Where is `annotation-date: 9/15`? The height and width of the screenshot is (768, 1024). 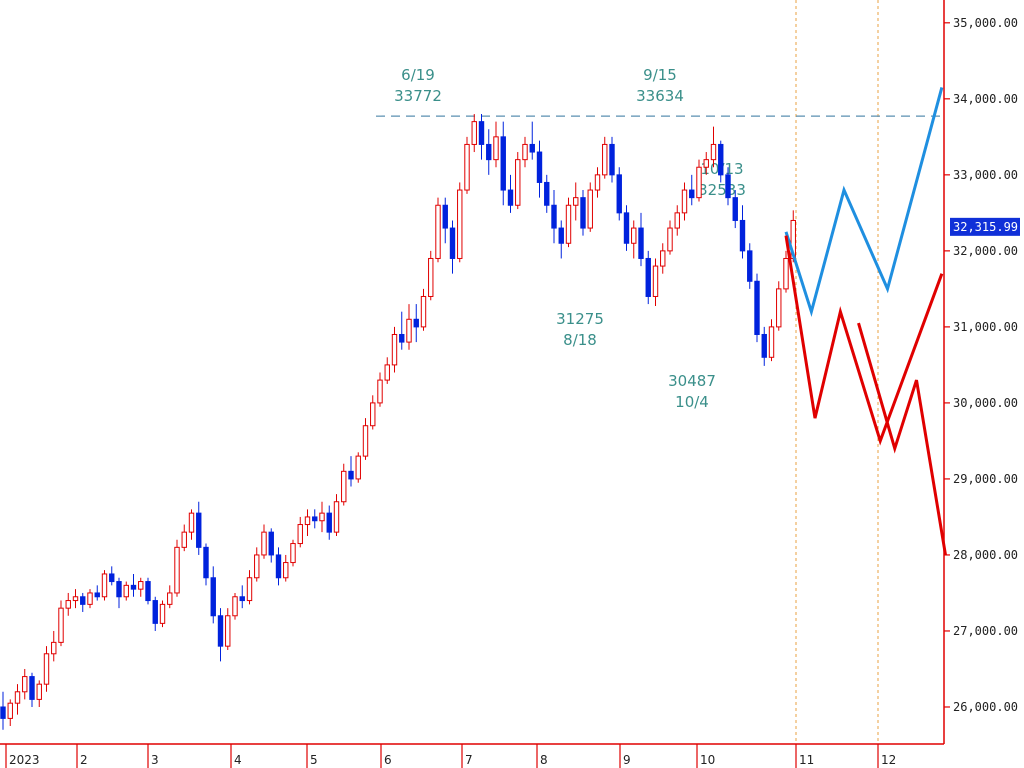 annotation-date: 9/15 is located at coordinates (660, 75).